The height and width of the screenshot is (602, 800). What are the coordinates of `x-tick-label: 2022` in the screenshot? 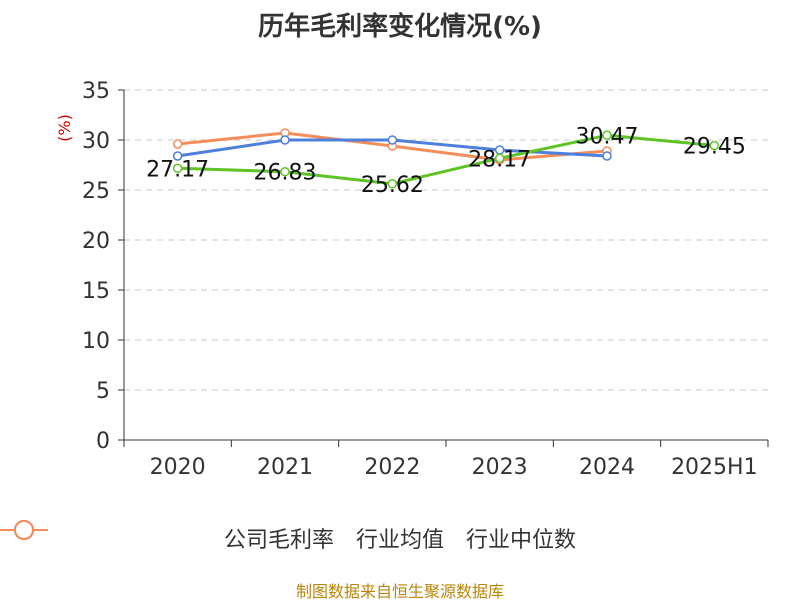 It's located at (392, 467).